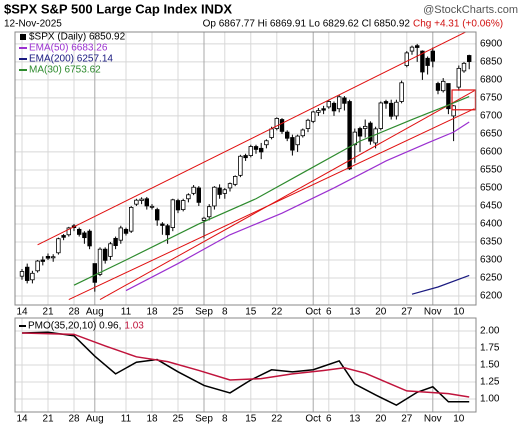 This screenshot has width=522, height=430. What do you see at coordinates (74, 312) in the screenshot?
I see `x-tick-label: 28` at bounding box center [74, 312].